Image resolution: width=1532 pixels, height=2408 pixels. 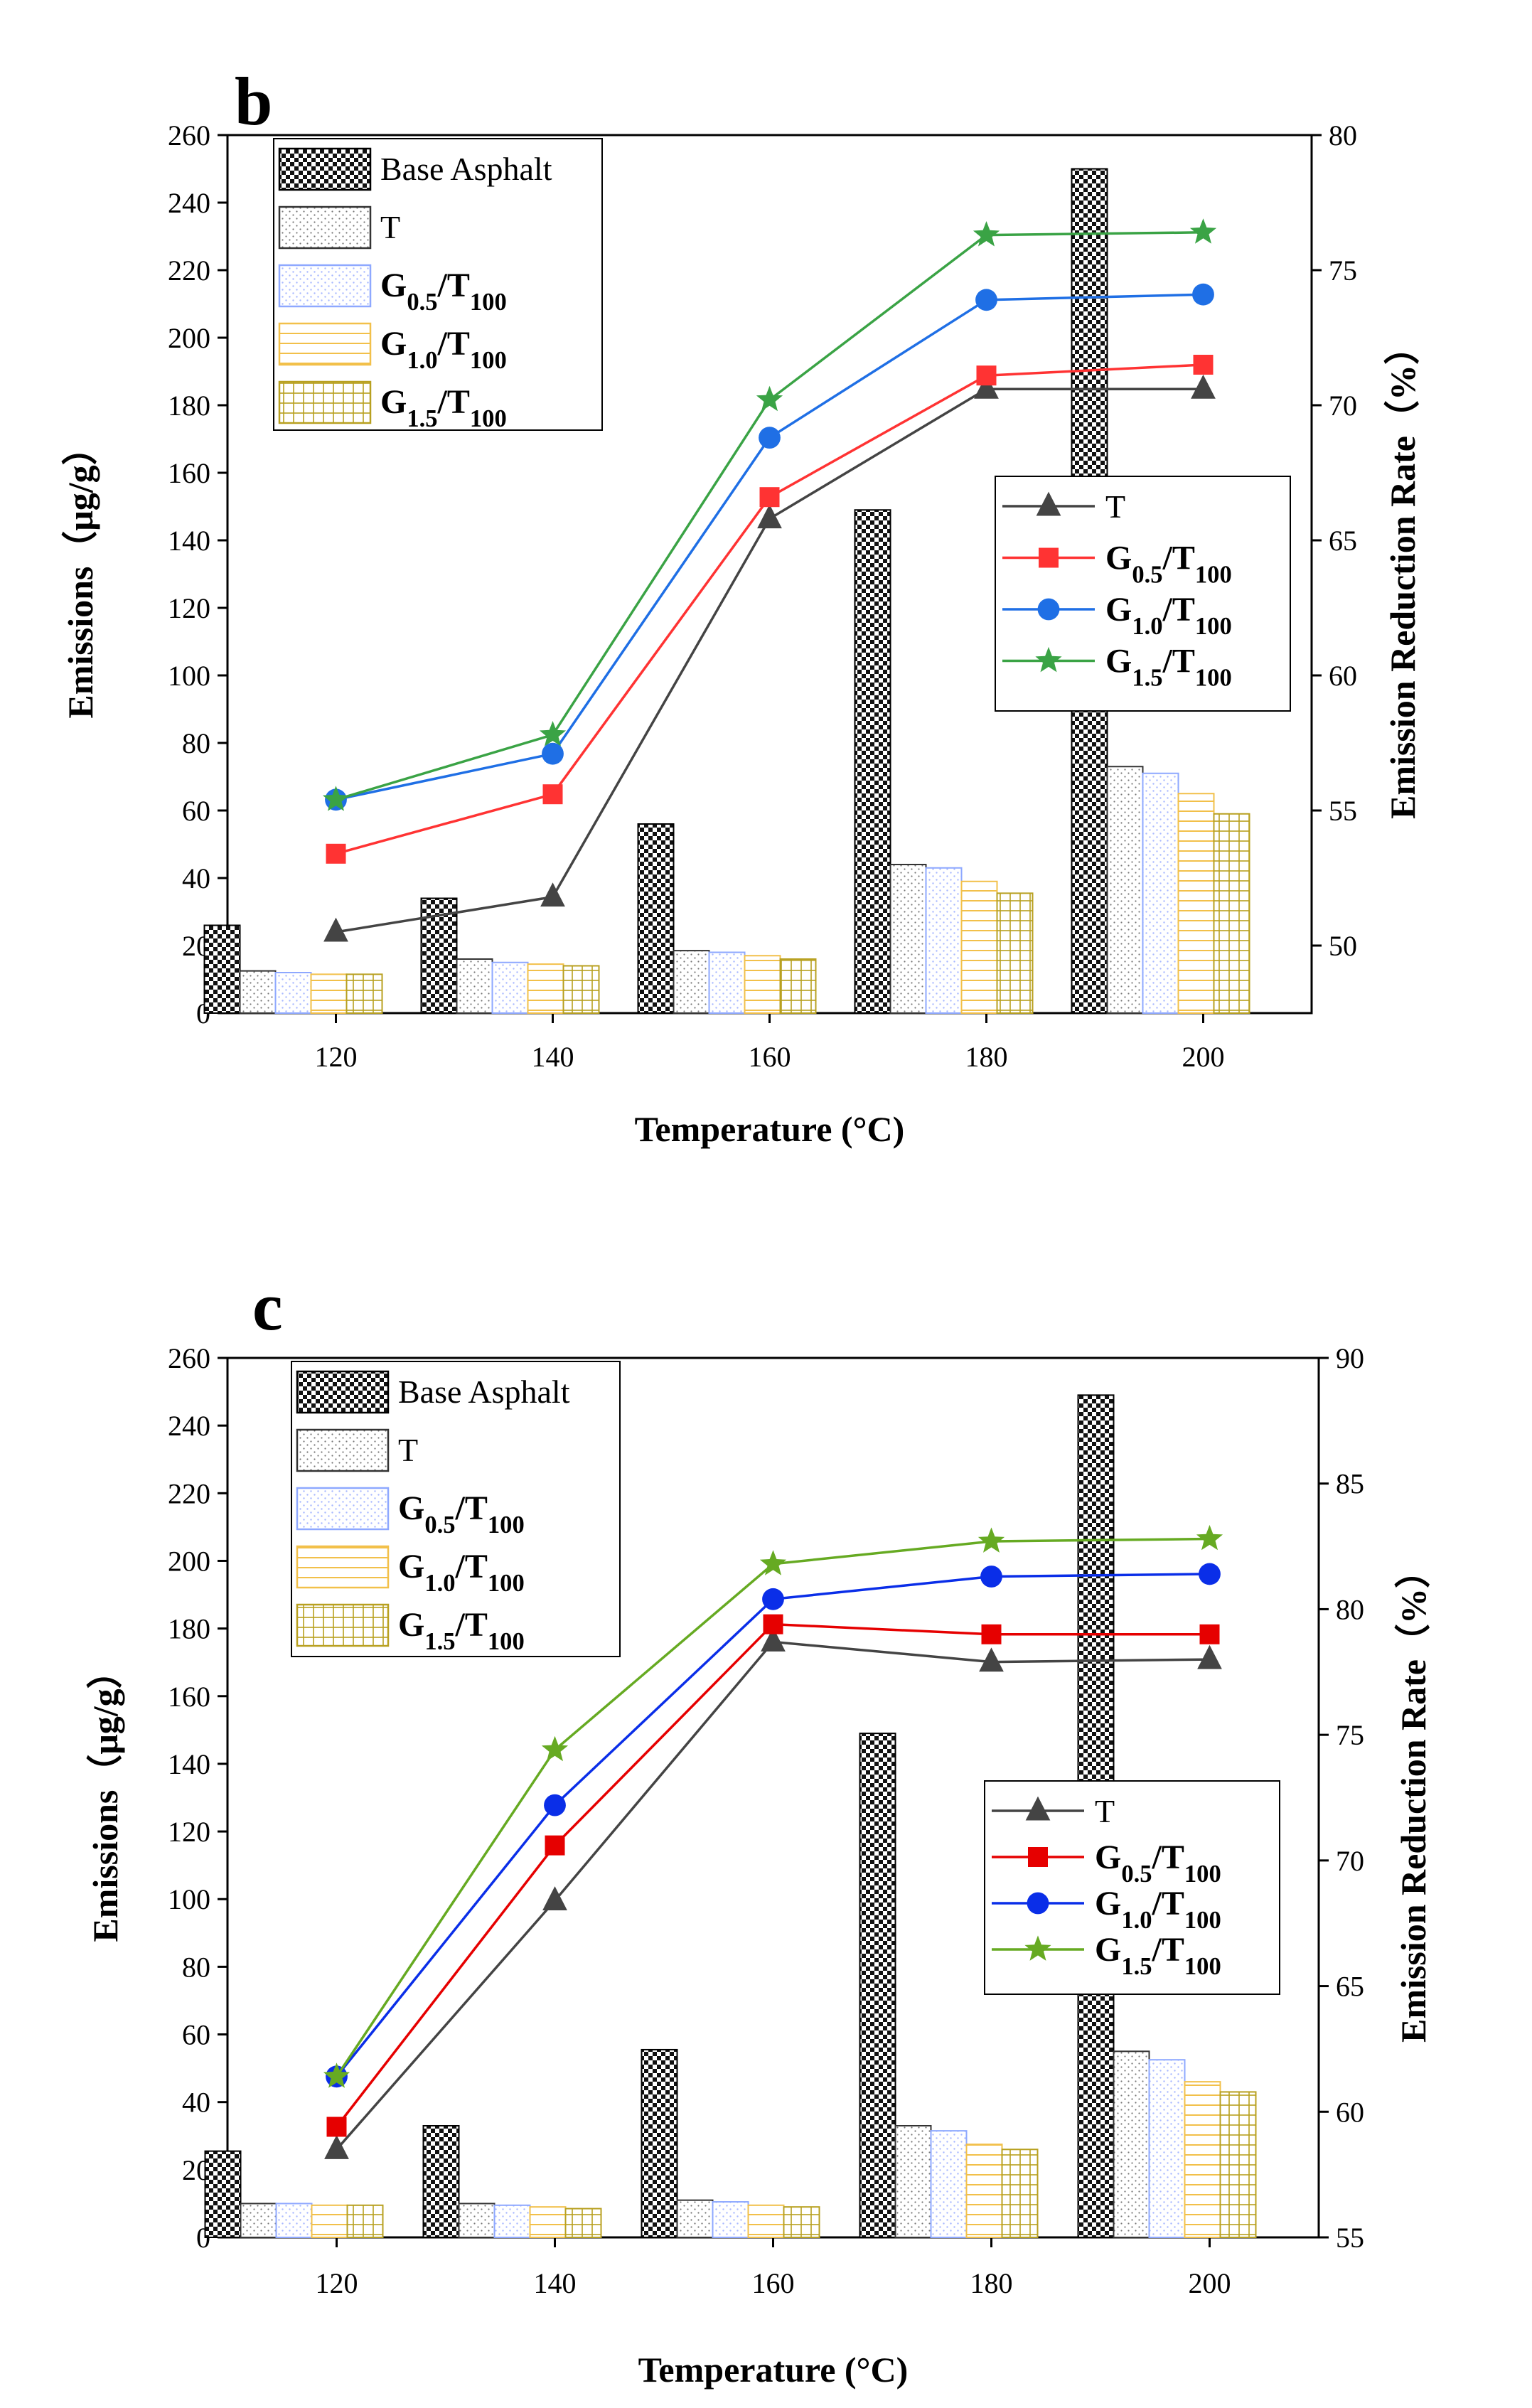 I want to click on y-tick-label: 60, so click(x=196, y=811).